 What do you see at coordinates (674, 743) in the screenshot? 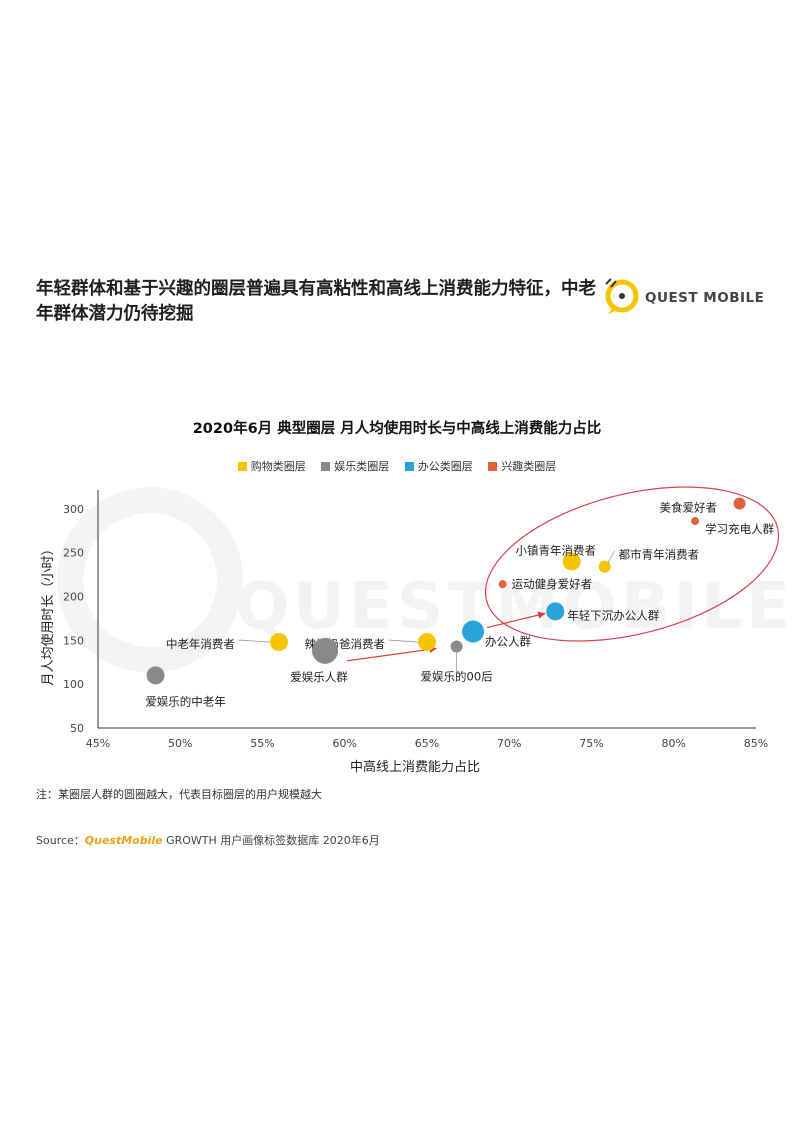
I see `x-tick-label: 80%` at bounding box center [674, 743].